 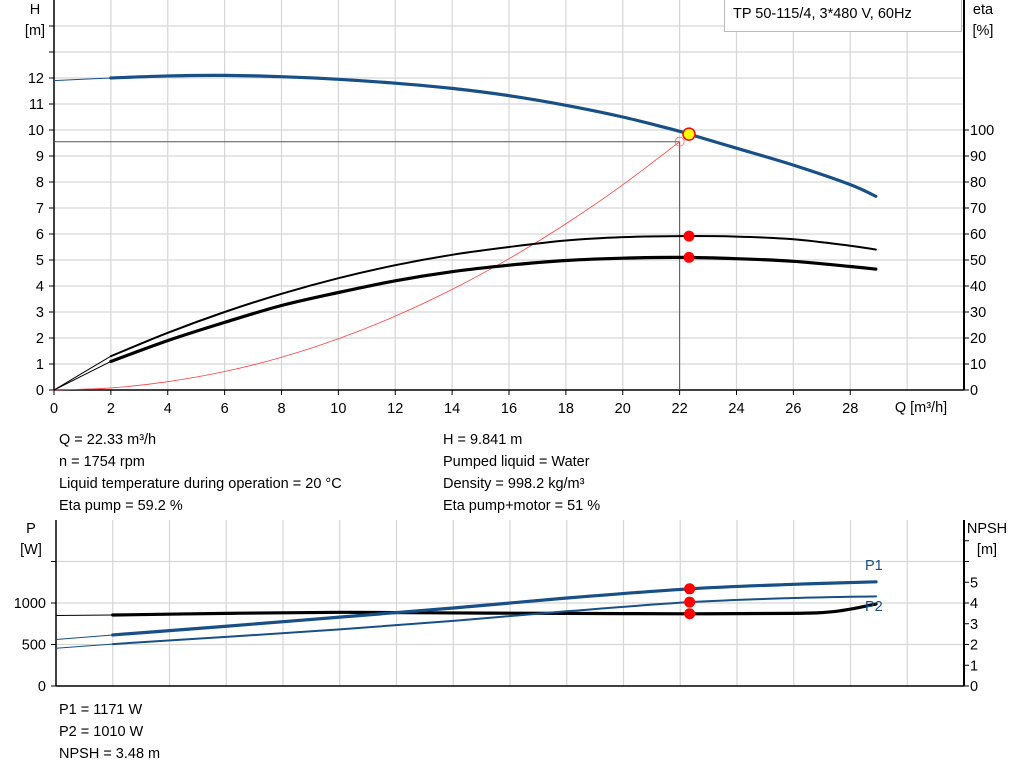 I want to click on x-tick-label: 6, so click(x=225, y=409).